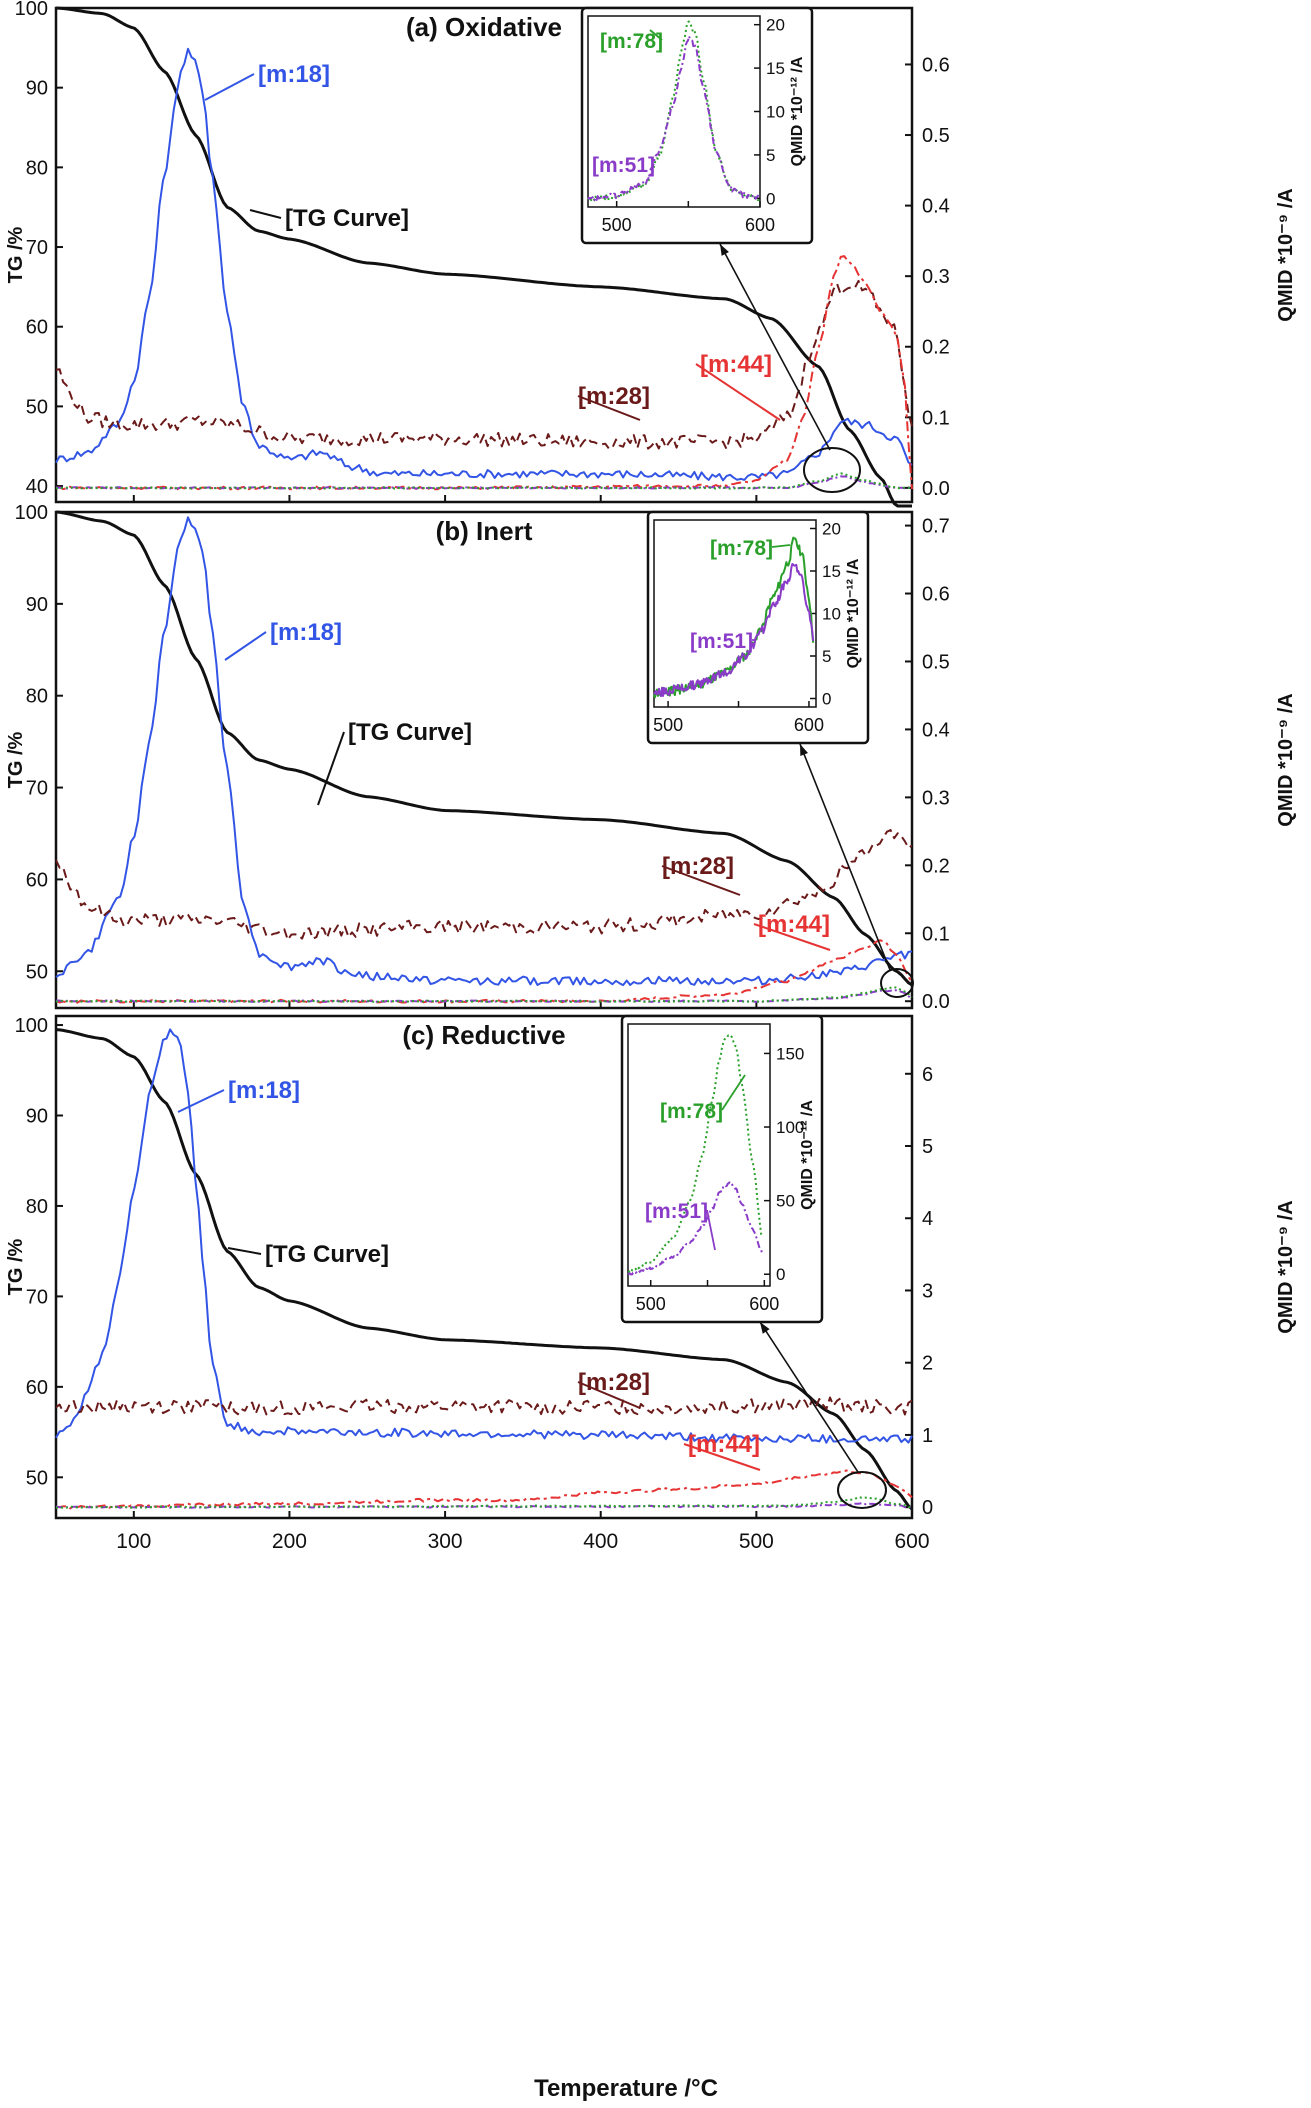 The width and height of the screenshot is (1311, 2108). Describe the element at coordinates (522, 1541) in the screenshot. I see `shared-x-axis: 100 200 300 400 500 600` at that location.